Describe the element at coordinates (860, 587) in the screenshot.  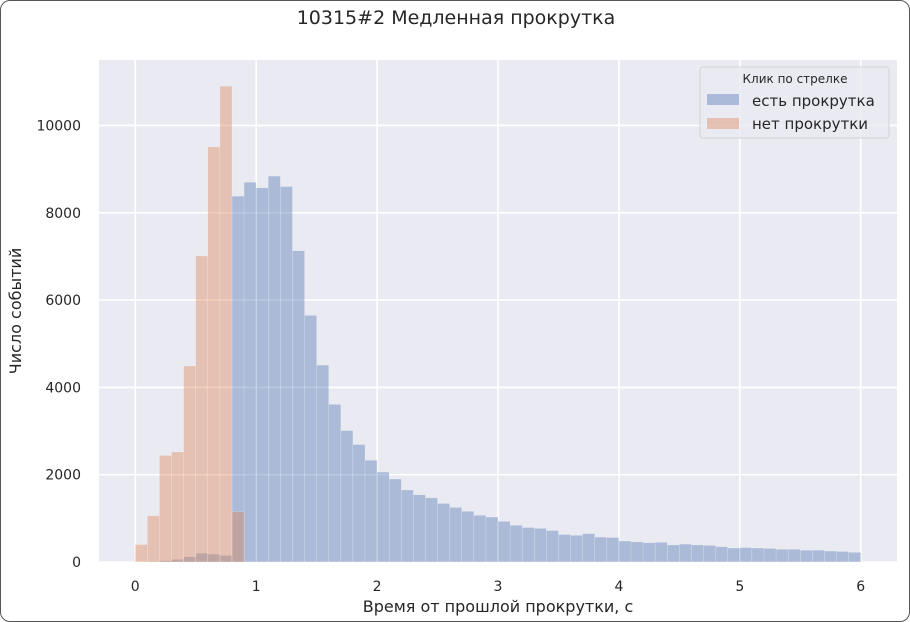
I see `x-tick-label: 6` at that location.